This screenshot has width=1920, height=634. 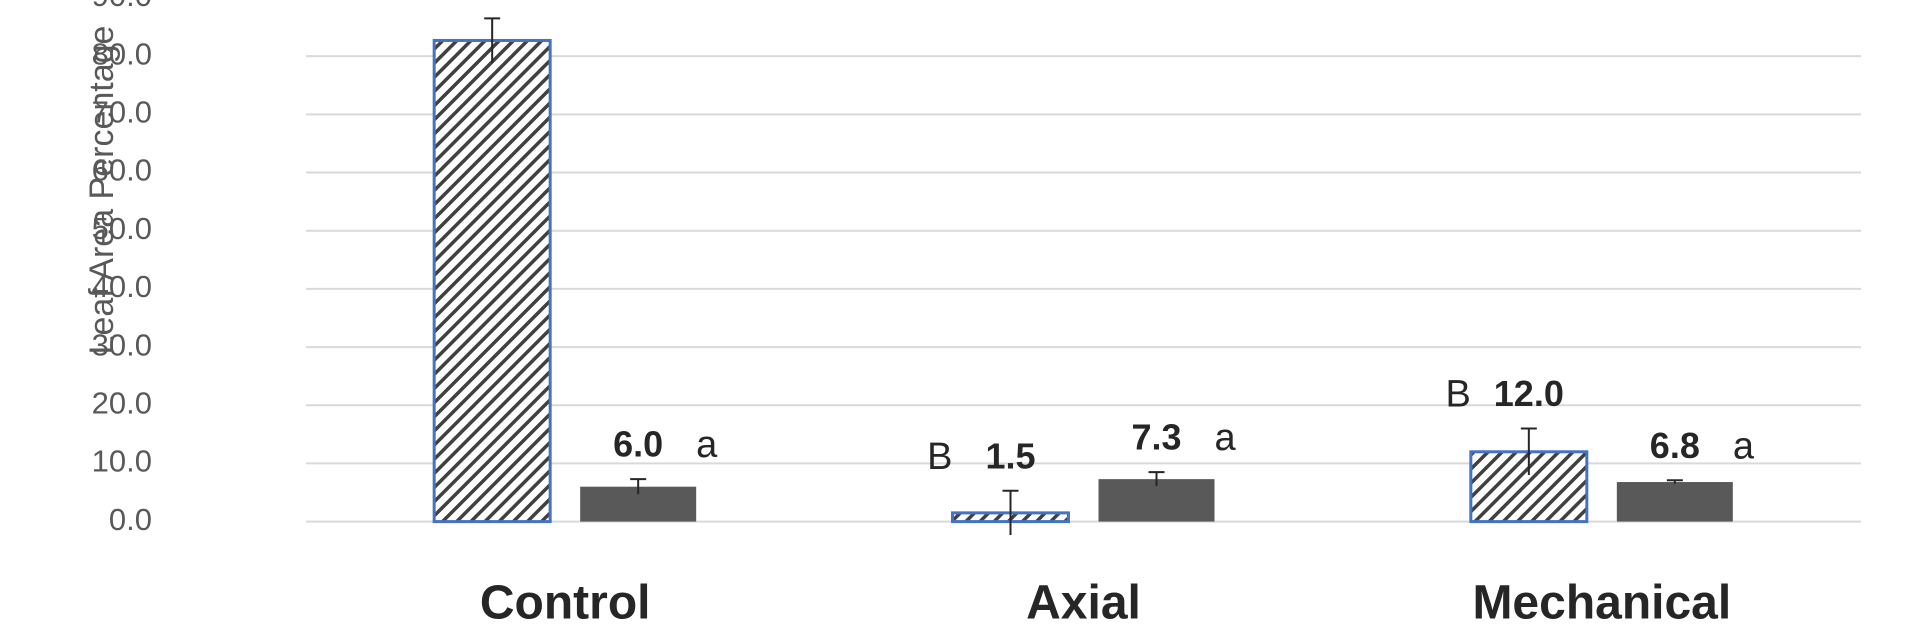 What do you see at coordinates (122, 228) in the screenshot?
I see `y-tick-label: 50.0` at bounding box center [122, 228].